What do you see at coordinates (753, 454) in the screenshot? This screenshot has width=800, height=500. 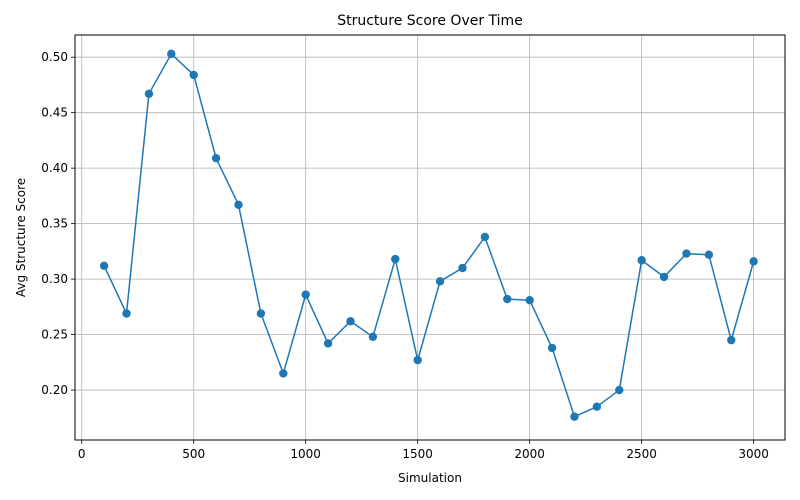 I see `x-tick-label: 3000` at bounding box center [753, 454].